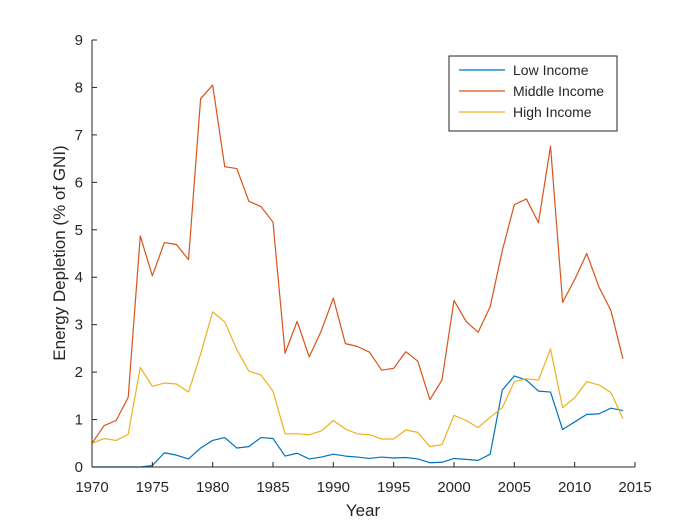 This screenshot has width=700, height=525. I want to click on y-tick-label: 7, so click(79, 135).